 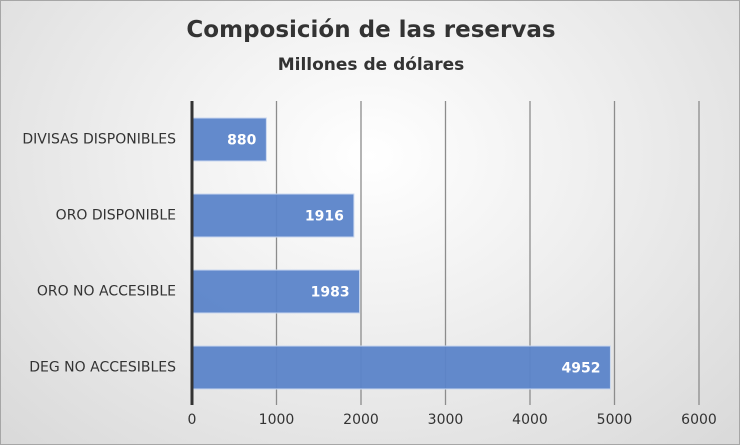 What do you see at coordinates (361, 420) in the screenshot?
I see `x-tick-label: 2000` at bounding box center [361, 420].